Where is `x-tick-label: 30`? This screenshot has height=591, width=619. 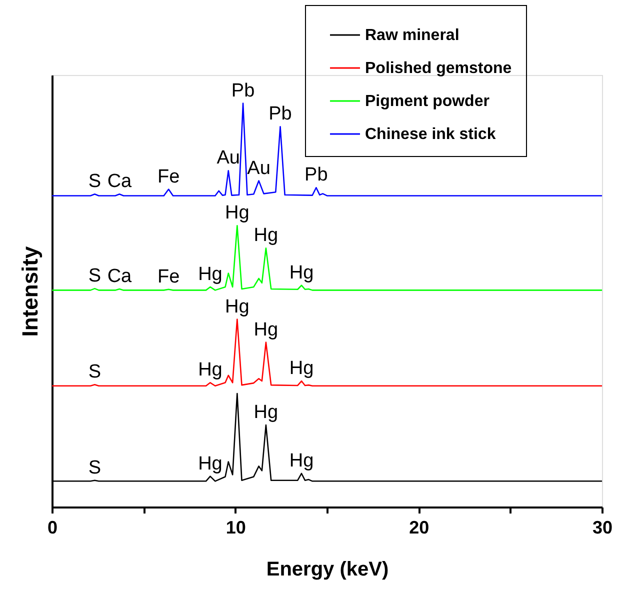 x-tick-label: 30 is located at coordinates (602, 528).